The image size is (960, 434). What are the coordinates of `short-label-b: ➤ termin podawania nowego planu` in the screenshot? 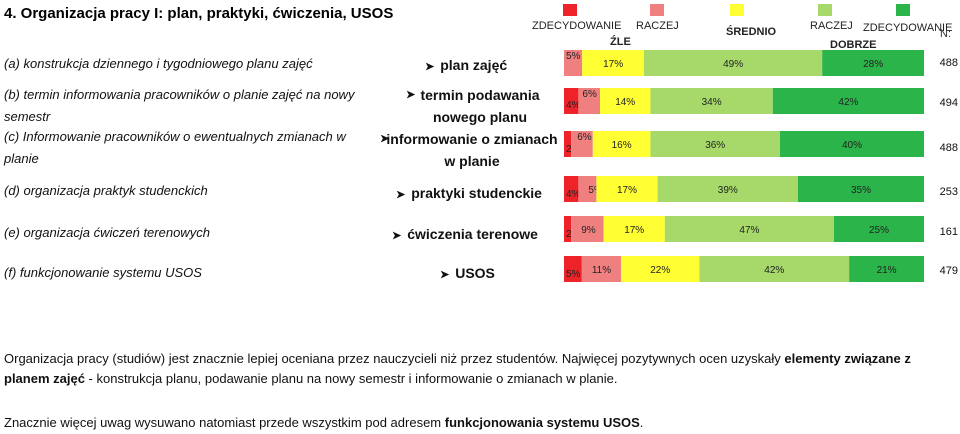 It's located at (480, 106).